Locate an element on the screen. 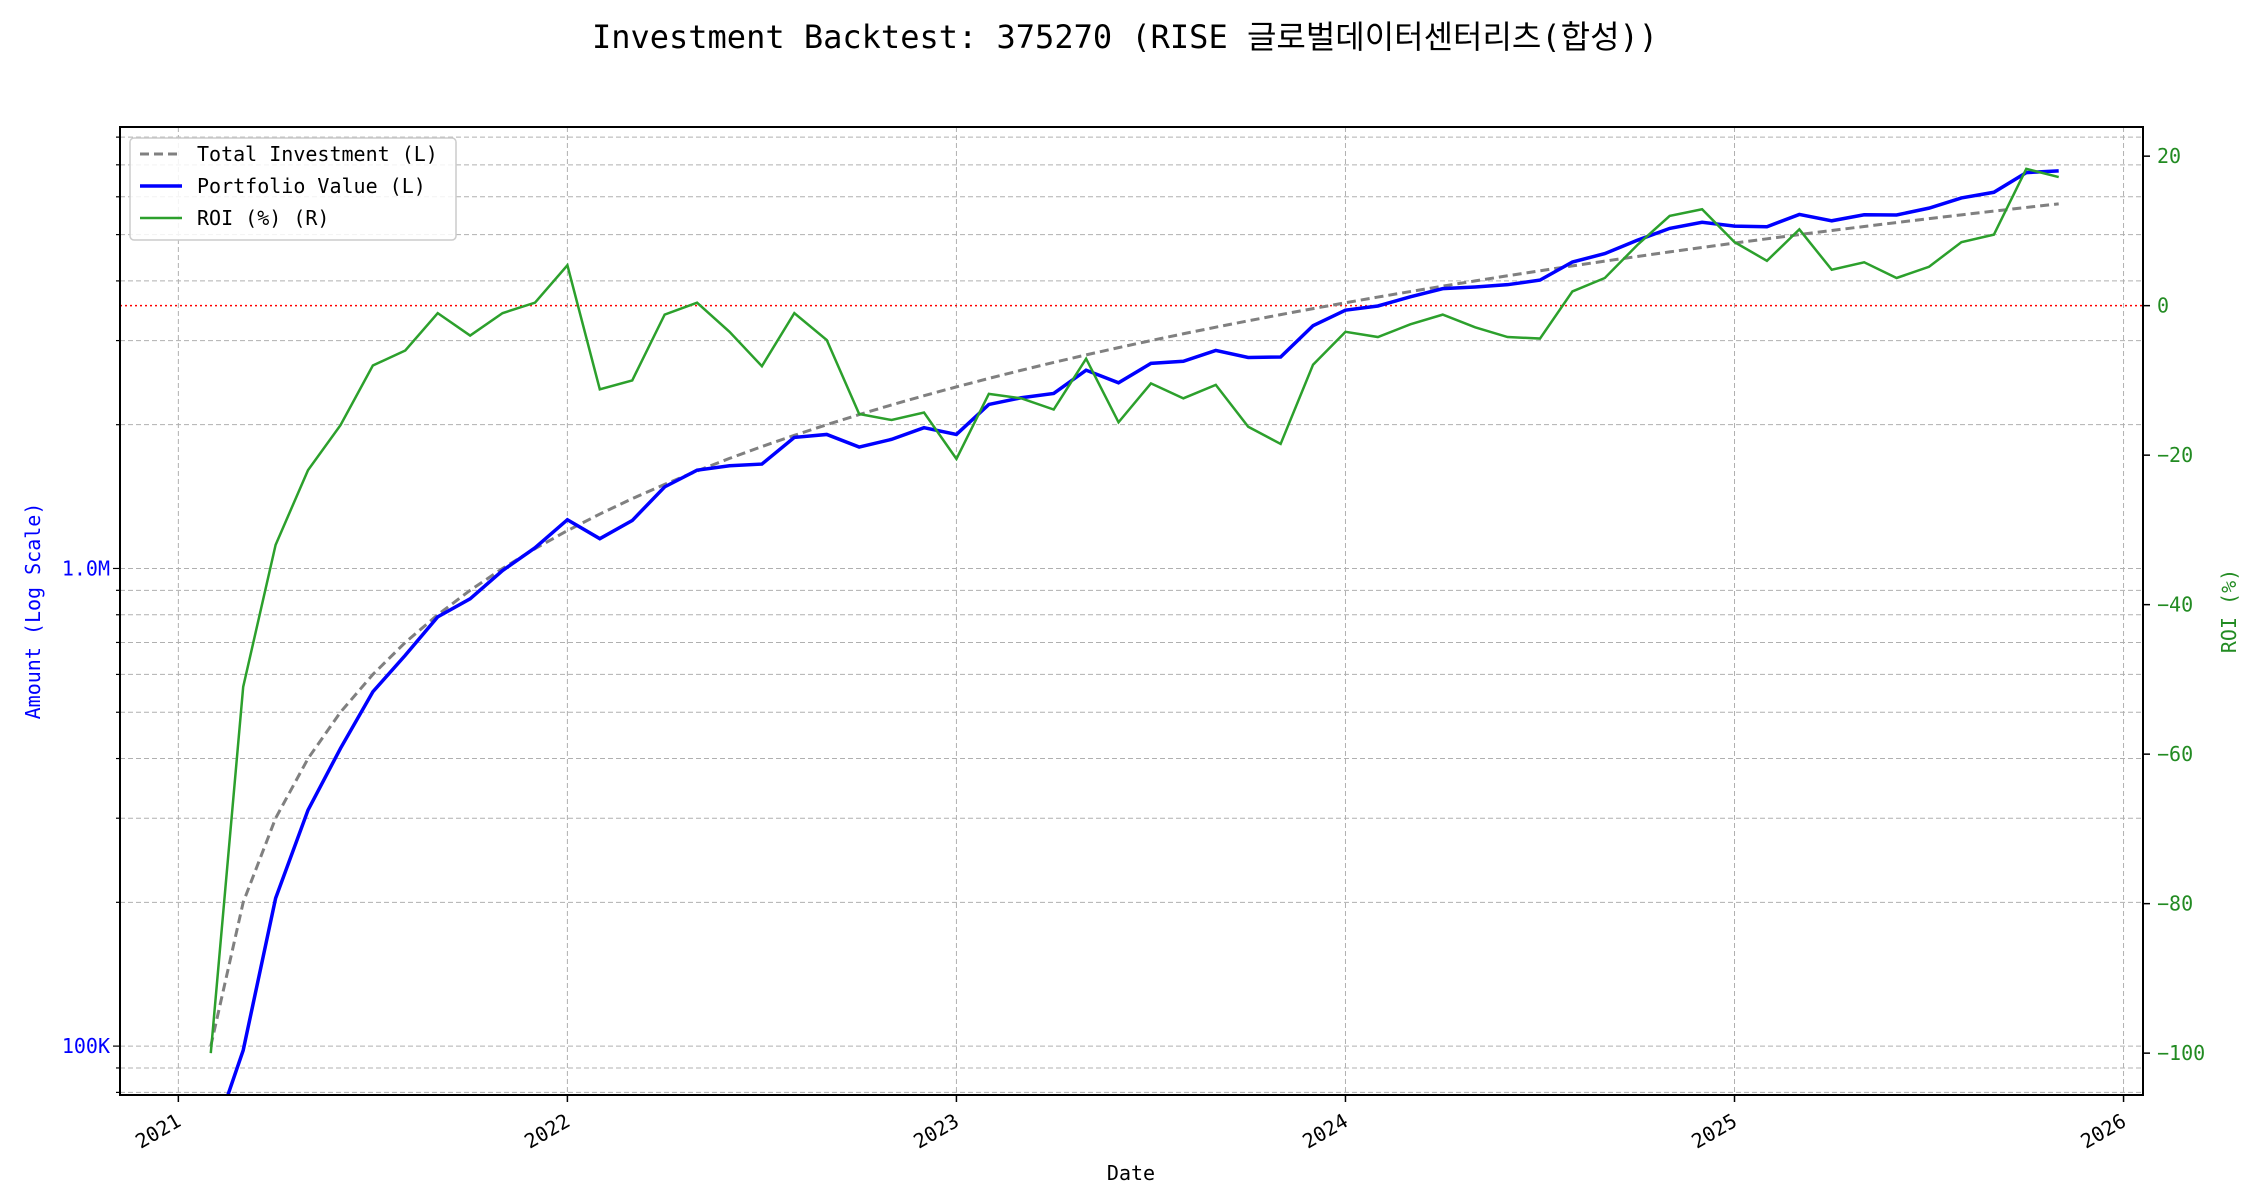  y-left-tick-label: 1.0M is located at coordinates (86, 568).